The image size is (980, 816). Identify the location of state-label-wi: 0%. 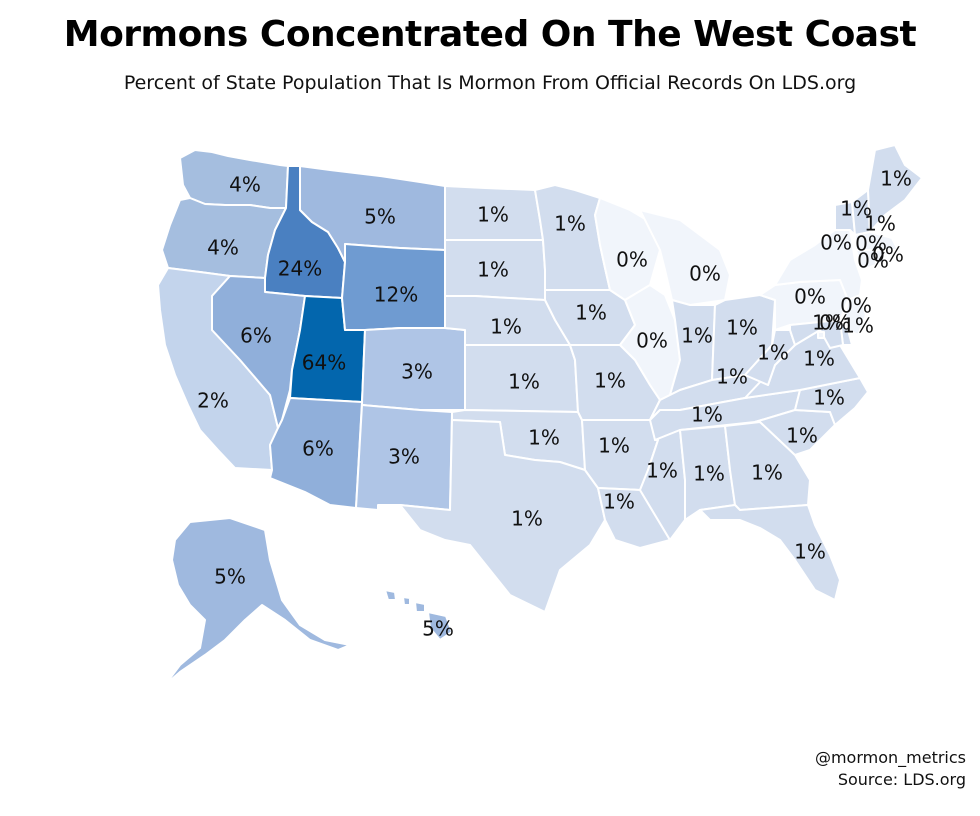
(632, 260).